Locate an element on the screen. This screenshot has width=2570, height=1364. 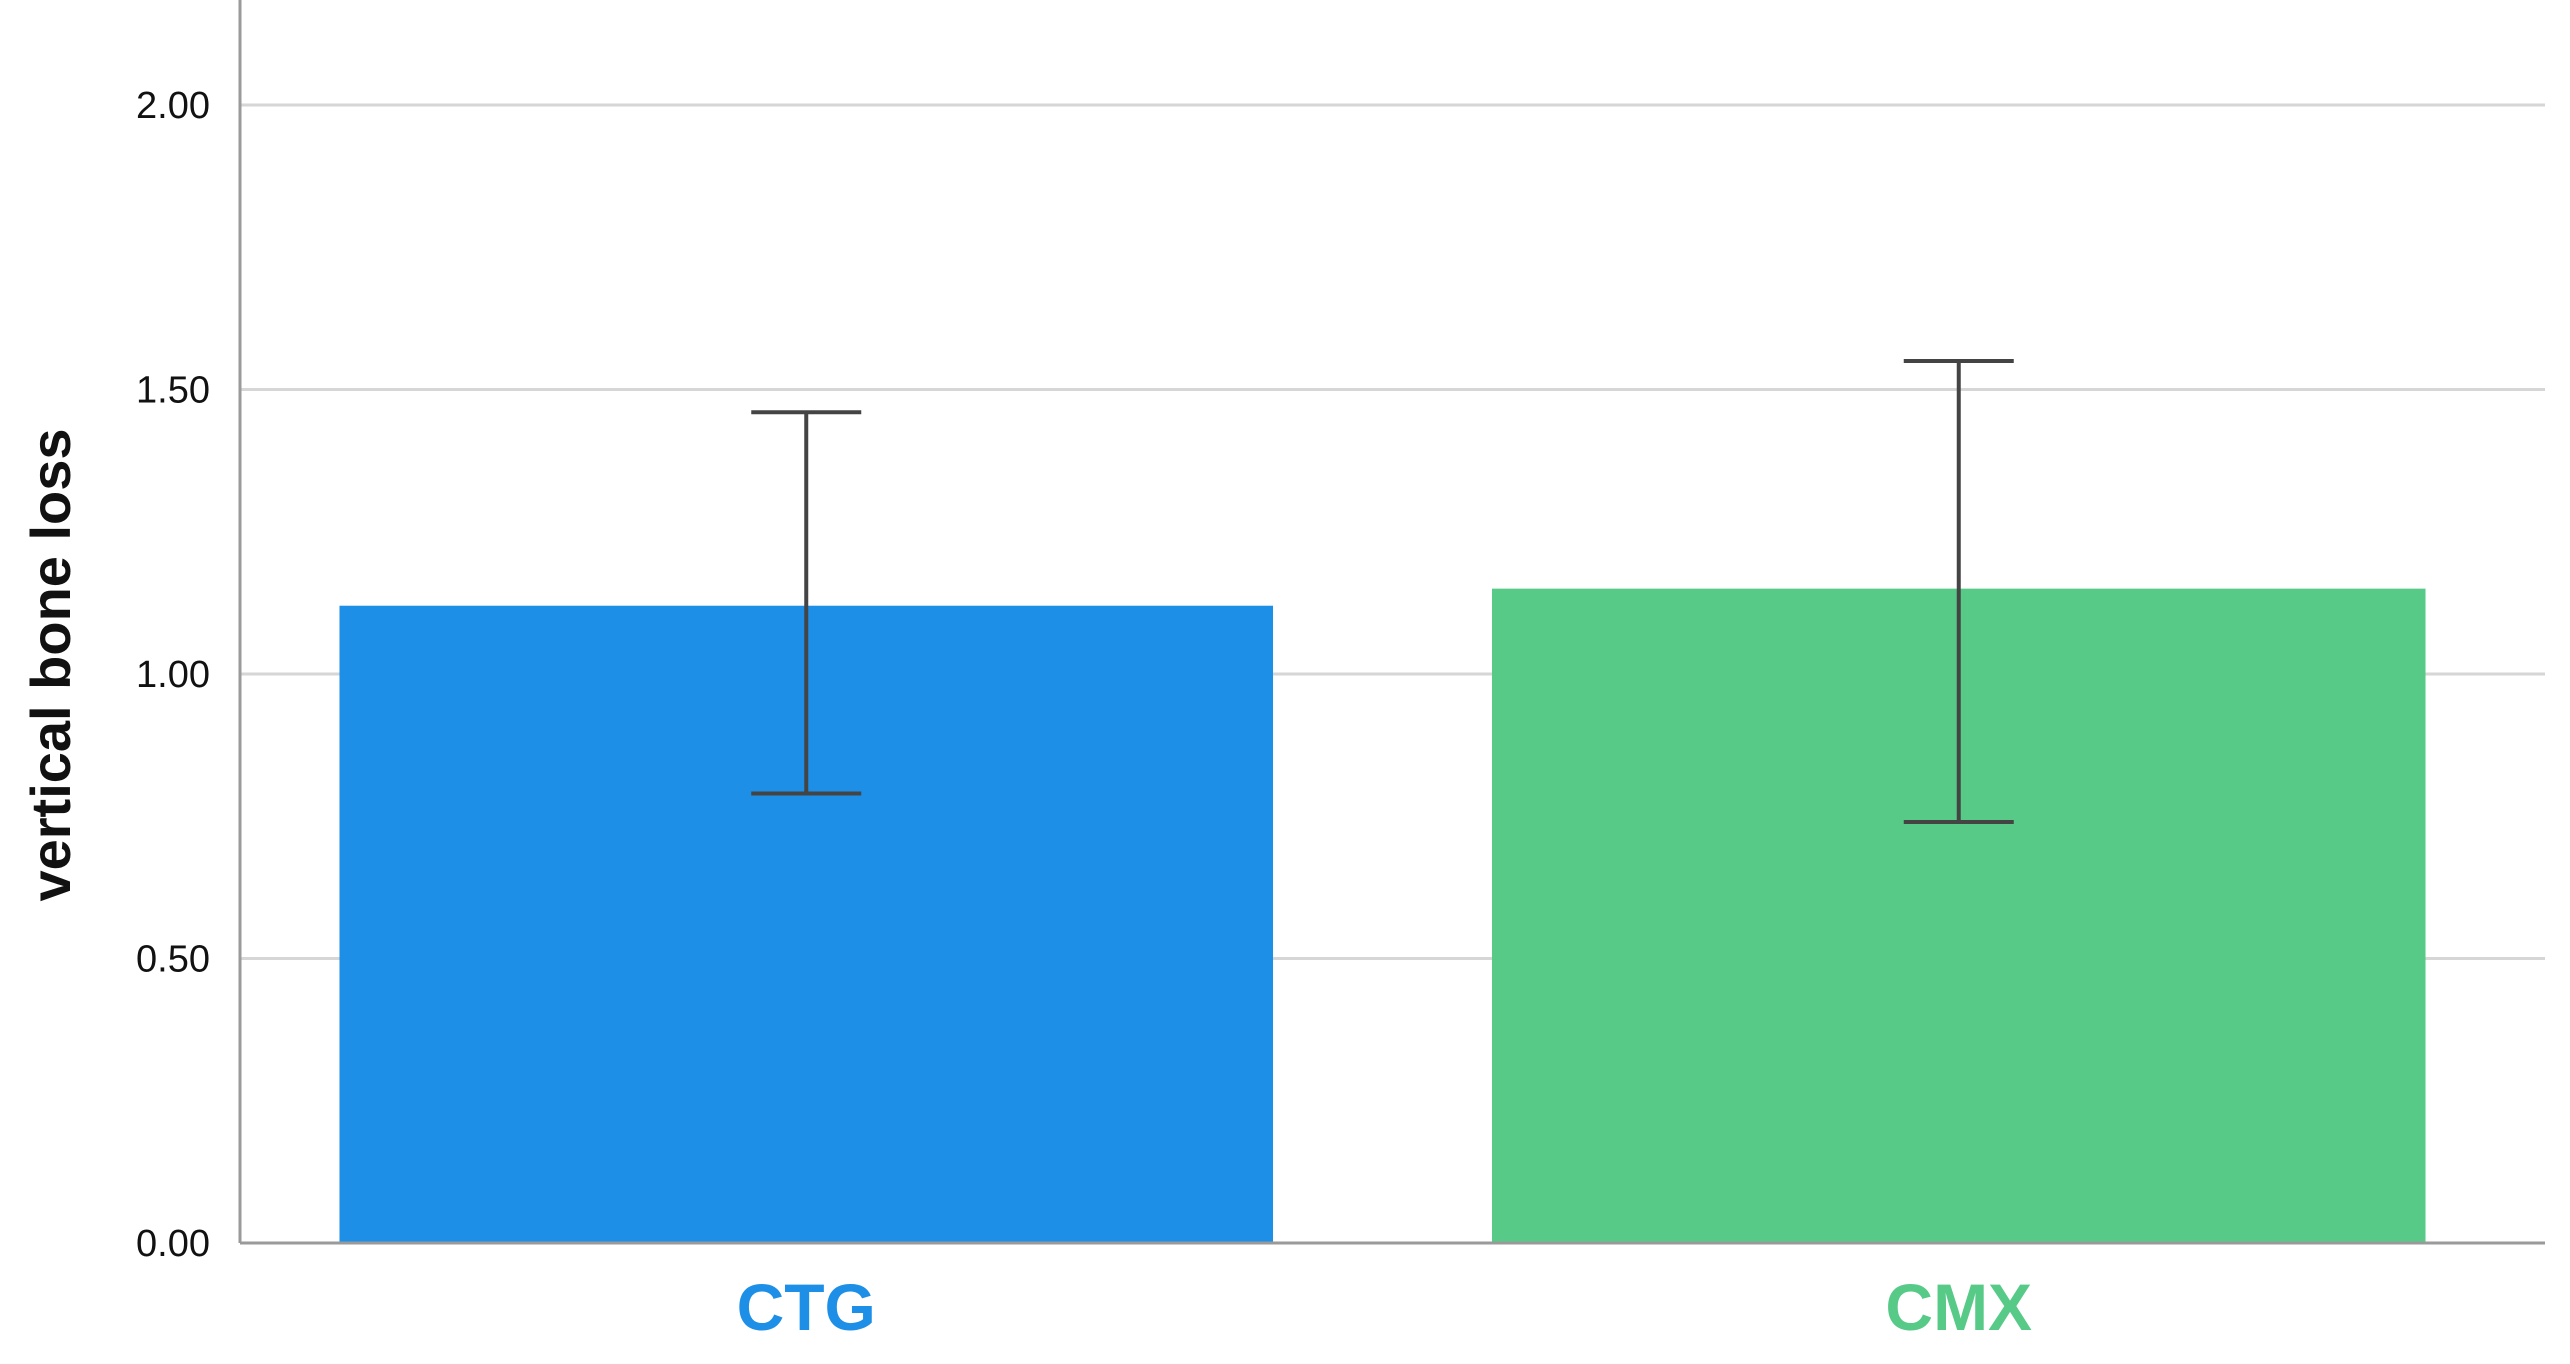
x-tick-labels: CTG CMX is located at coordinates (1385, 1307).